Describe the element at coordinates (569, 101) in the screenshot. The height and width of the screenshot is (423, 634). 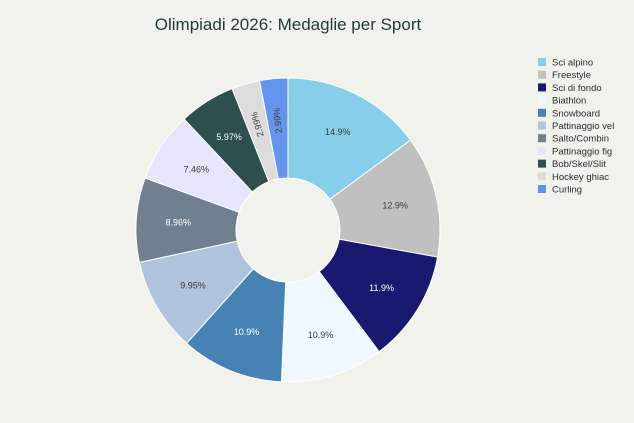
I see `legend-label-biathlon: Biathlon` at that location.